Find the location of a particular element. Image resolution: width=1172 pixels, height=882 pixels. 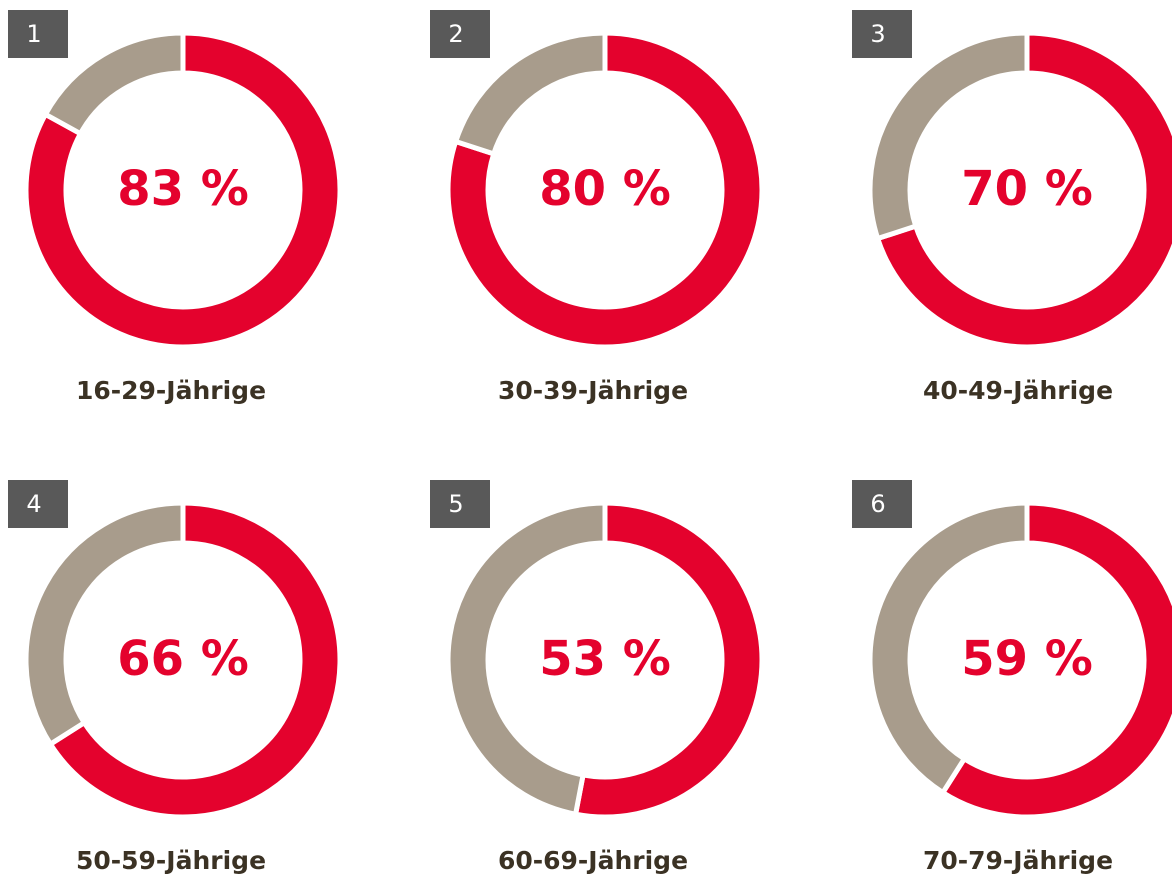

badge-number: 4 is located at coordinates (33, 504).